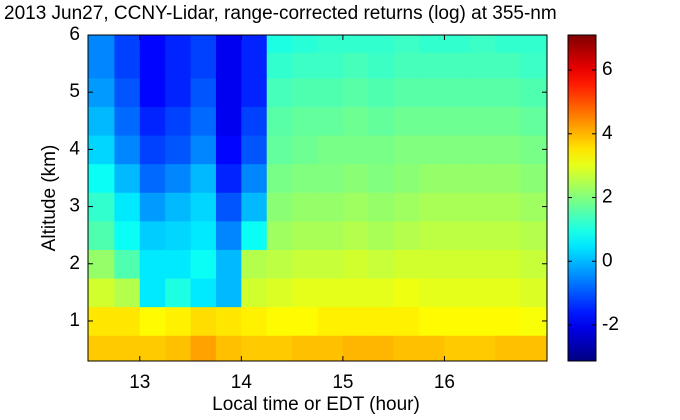 This screenshot has width=680, height=420. What do you see at coordinates (74, 320) in the screenshot?
I see `y-tick-label: 1` at bounding box center [74, 320].